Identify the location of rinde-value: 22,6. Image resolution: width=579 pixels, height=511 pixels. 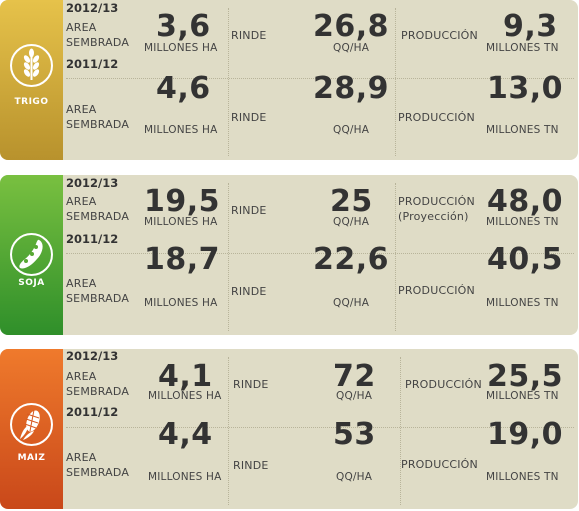
(351, 259).